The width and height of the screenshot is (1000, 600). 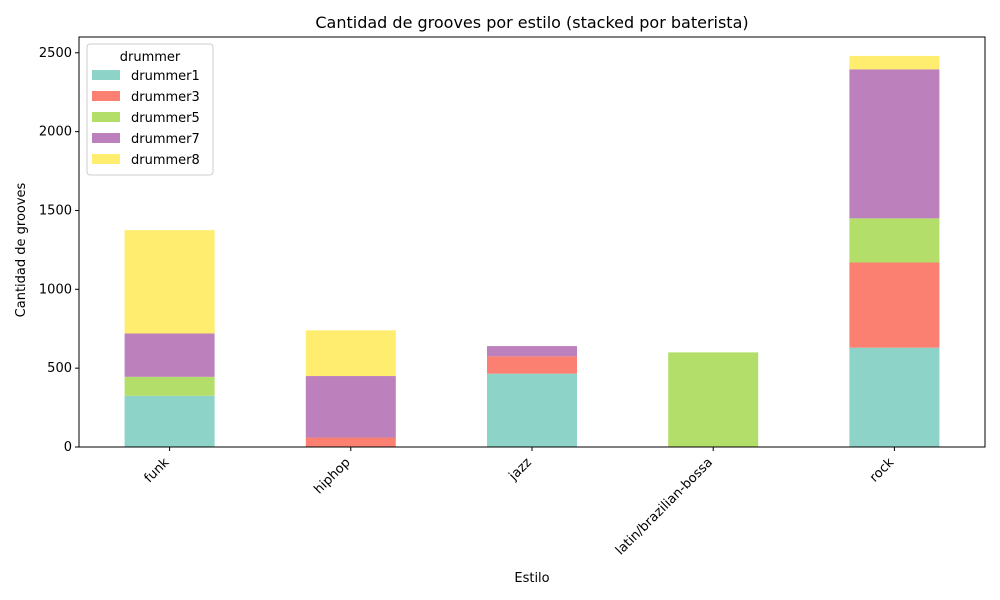 What do you see at coordinates (165, 139) in the screenshot?
I see `legend-label: drummer7` at bounding box center [165, 139].